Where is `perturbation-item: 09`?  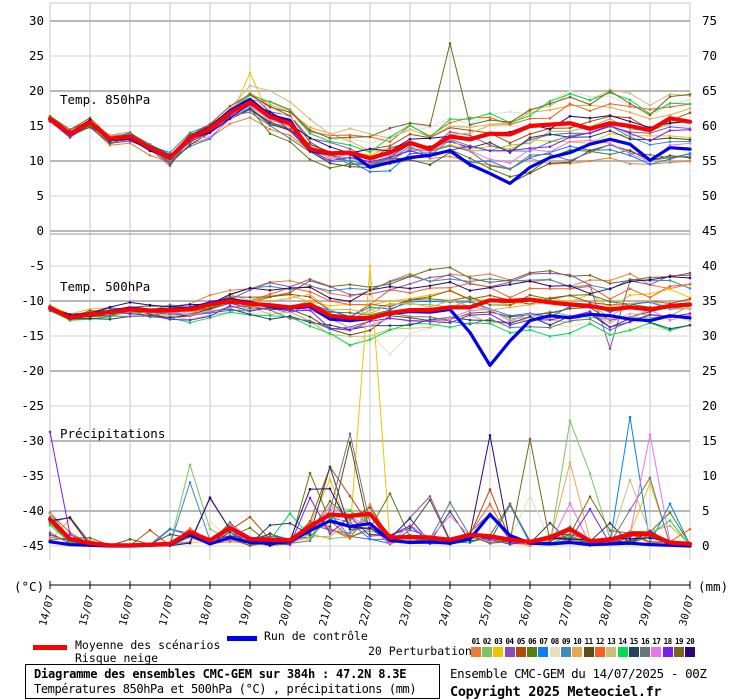 perturbation-item: 09 is located at coordinates (566, 647).